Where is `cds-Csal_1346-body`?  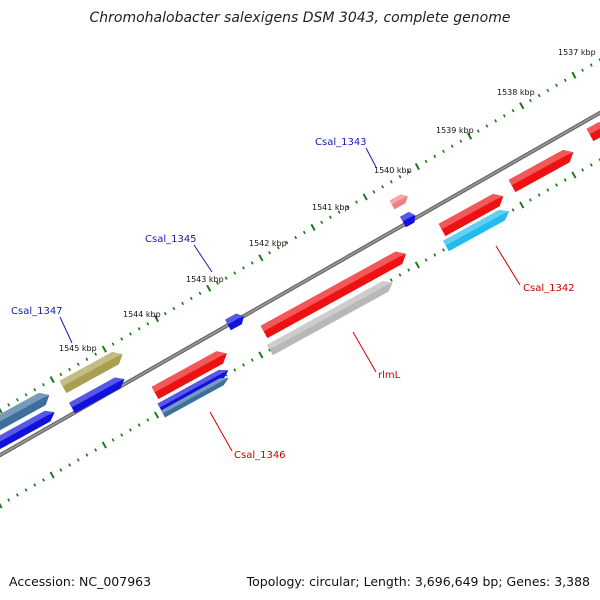
cds-Csal_1346-body is located at coordinates (195, 397).